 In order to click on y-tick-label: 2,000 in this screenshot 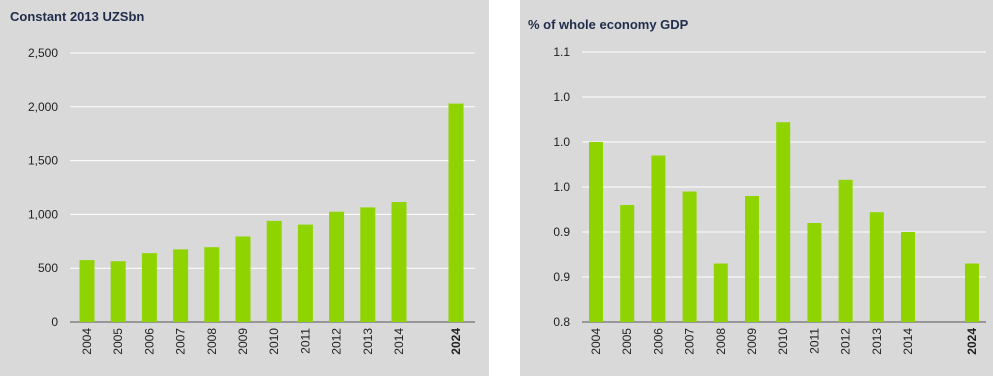, I will do `click(43, 107)`.